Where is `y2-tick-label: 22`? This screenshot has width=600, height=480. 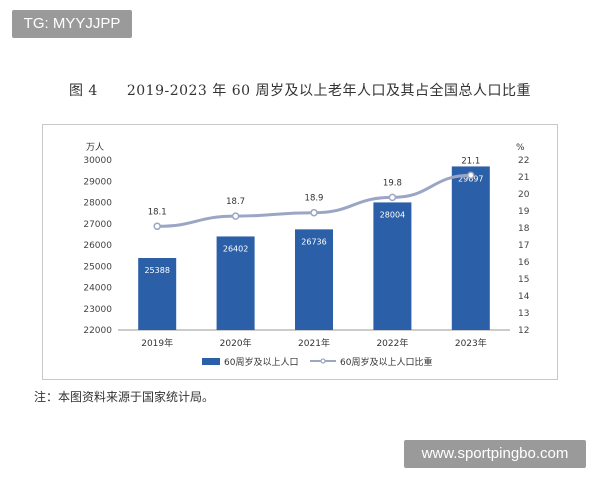
y2-tick-label: 22 is located at coordinates (523, 161).